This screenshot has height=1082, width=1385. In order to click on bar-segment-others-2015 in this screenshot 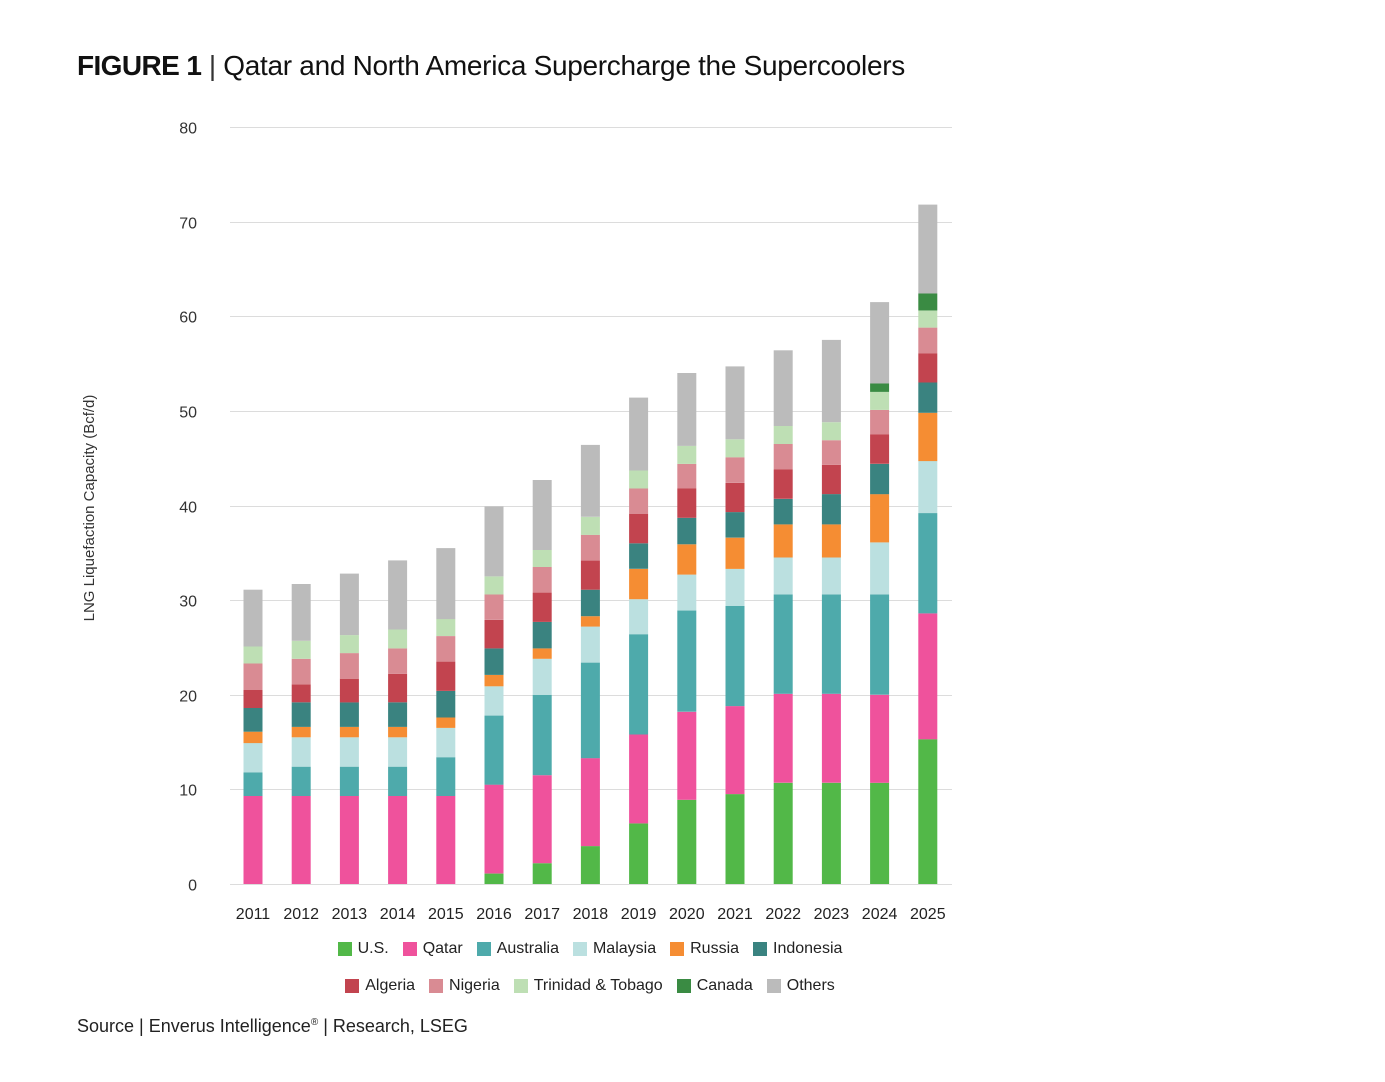, I will do `click(446, 584)`.